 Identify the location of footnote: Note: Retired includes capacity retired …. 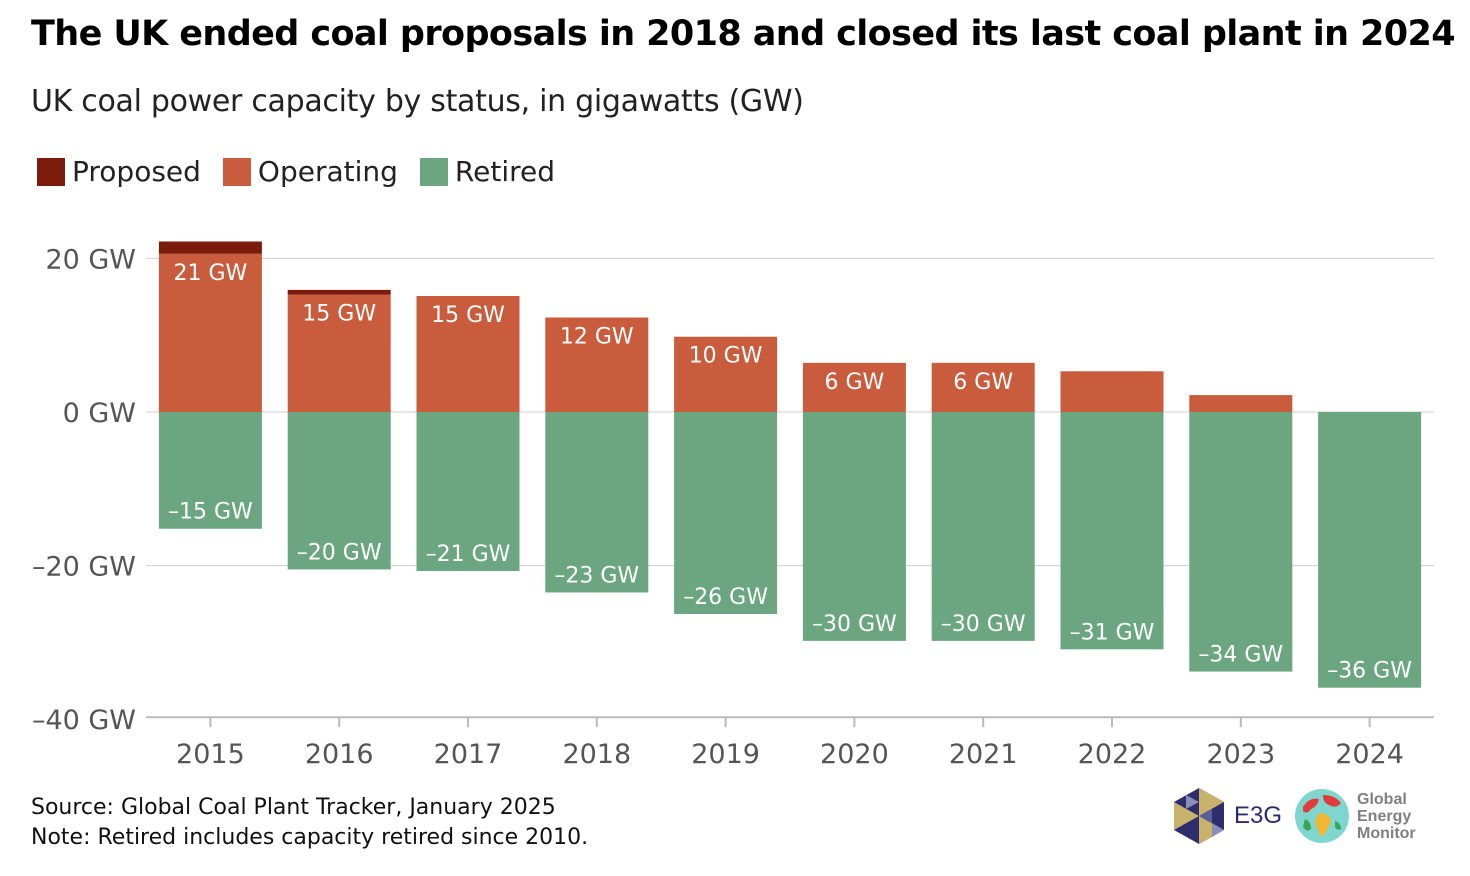
(310, 837).